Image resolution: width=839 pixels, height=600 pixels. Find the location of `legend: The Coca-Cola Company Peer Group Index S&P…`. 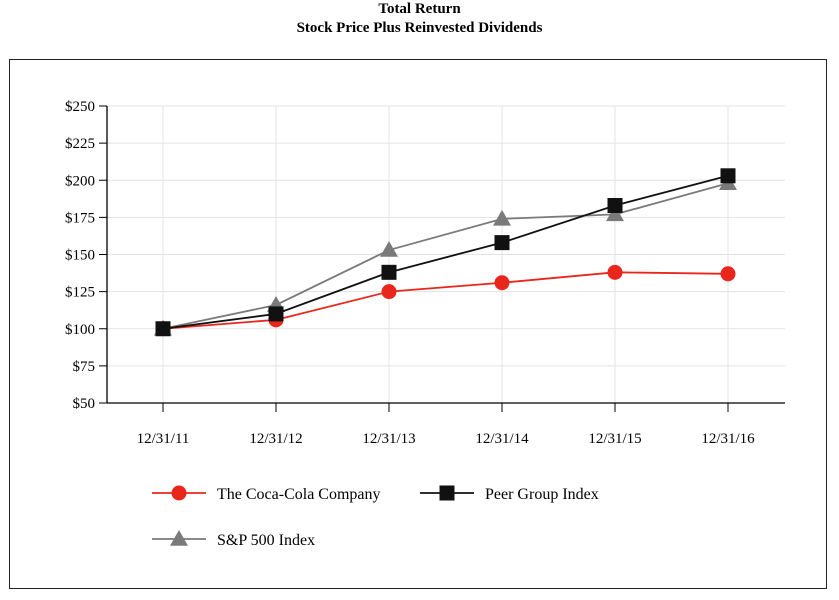

legend: The Coca-Cola Company Peer Group Index S&P… is located at coordinates (375, 517).